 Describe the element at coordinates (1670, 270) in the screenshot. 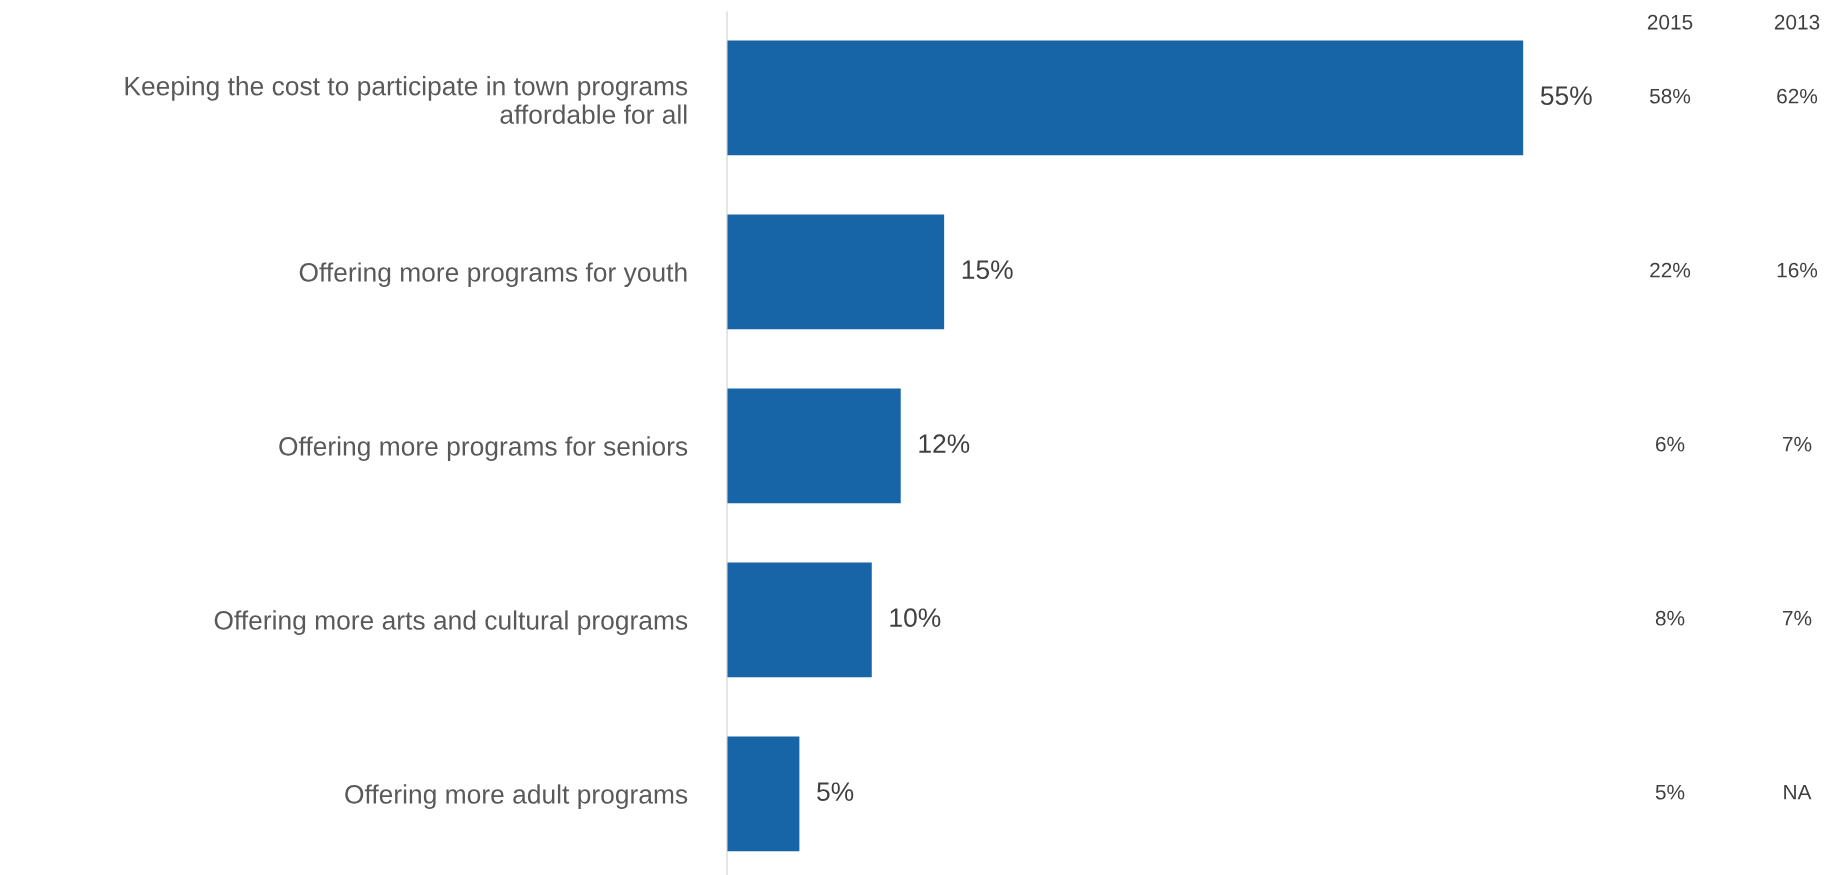

I see `text: 22%` at that location.